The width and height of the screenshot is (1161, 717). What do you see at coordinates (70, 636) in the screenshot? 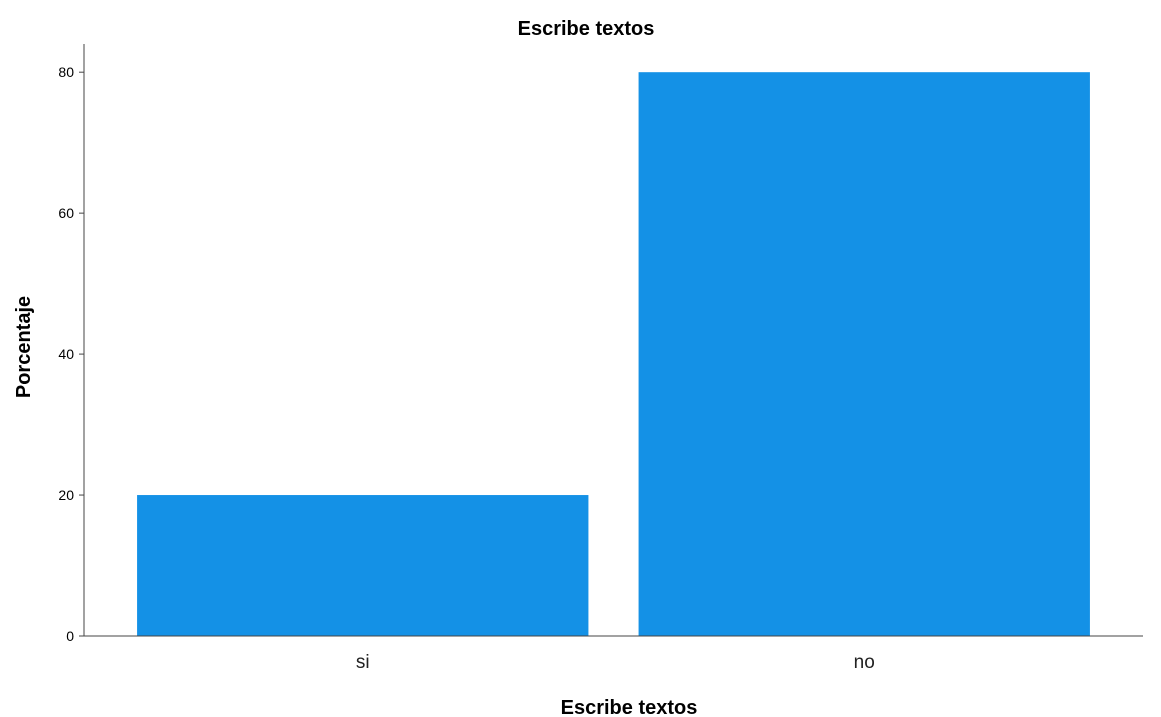
I see `y-tick-label: 0` at bounding box center [70, 636].